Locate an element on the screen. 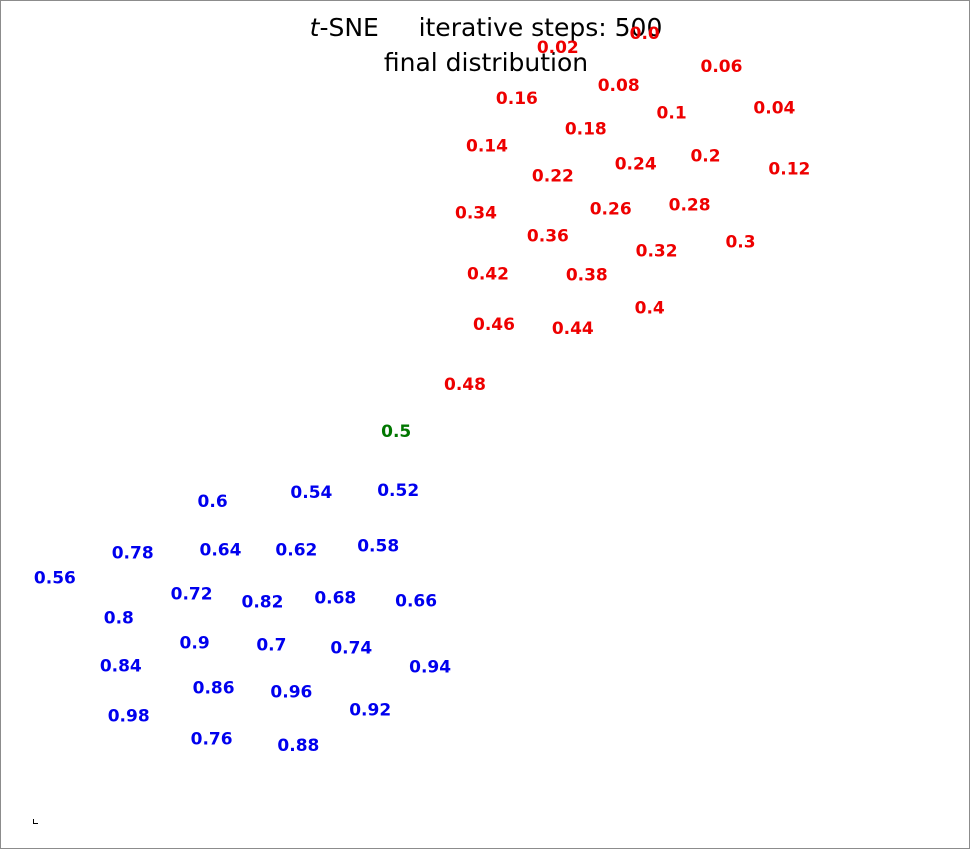 The image size is (970, 849). chart-subtitle: final distribution is located at coordinates (486, 62).